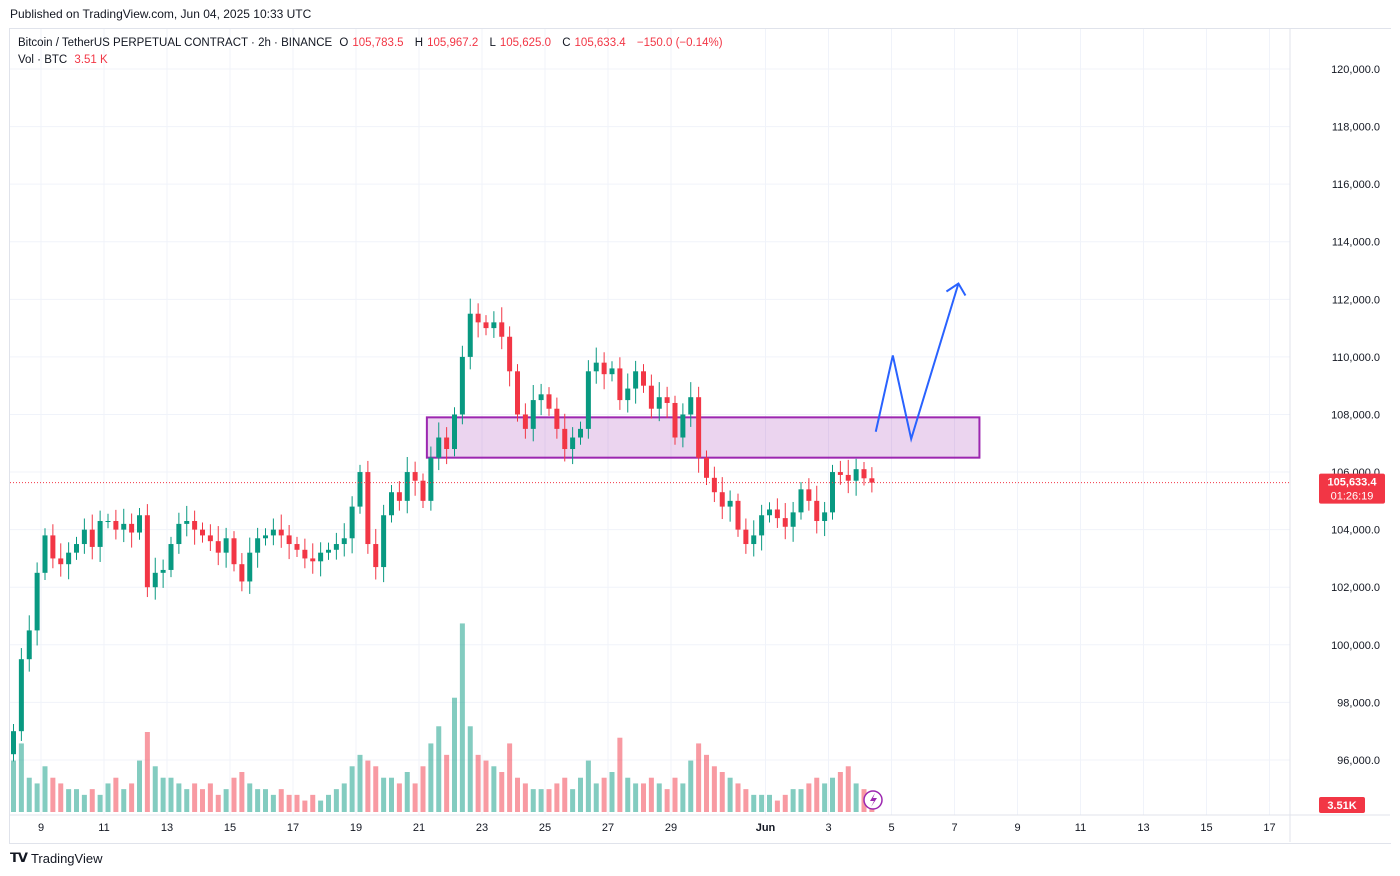 The image size is (1400, 876). I want to click on arrow-head-icon, so click(956, 289).